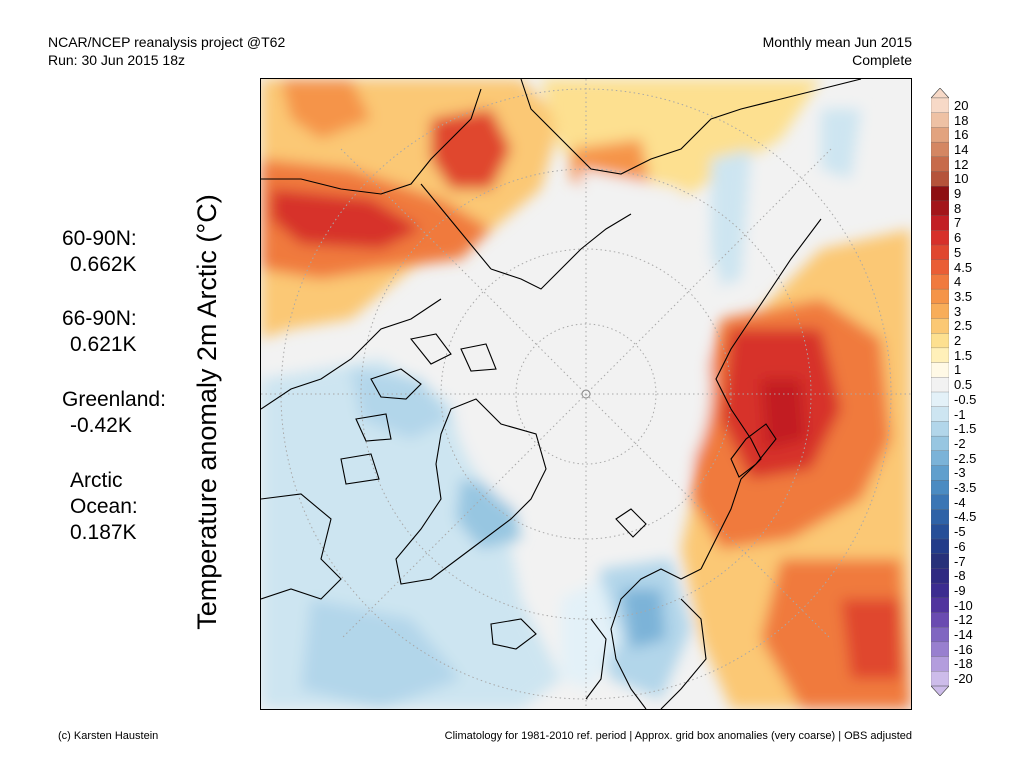 The height and width of the screenshot is (768, 1024). I want to click on colorbar-tick-label: 2.5, so click(963, 326).